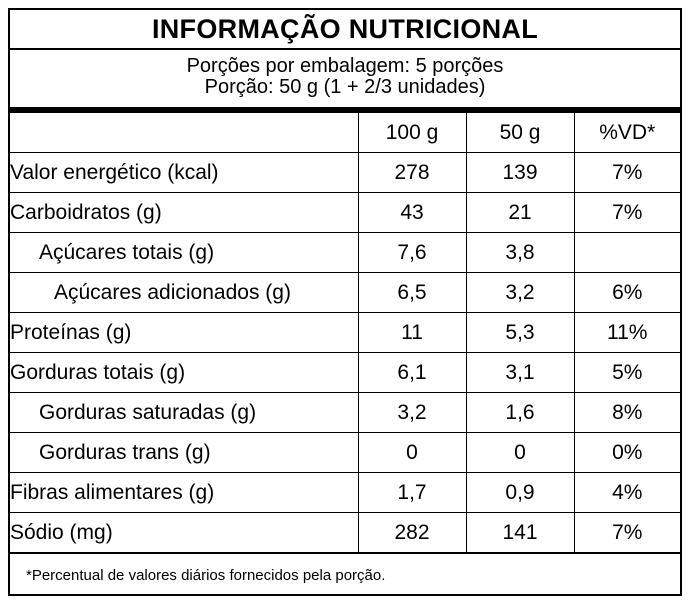  What do you see at coordinates (626, 412) in the screenshot?
I see `daily-value-percent: 8%` at bounding box center [626, 412].